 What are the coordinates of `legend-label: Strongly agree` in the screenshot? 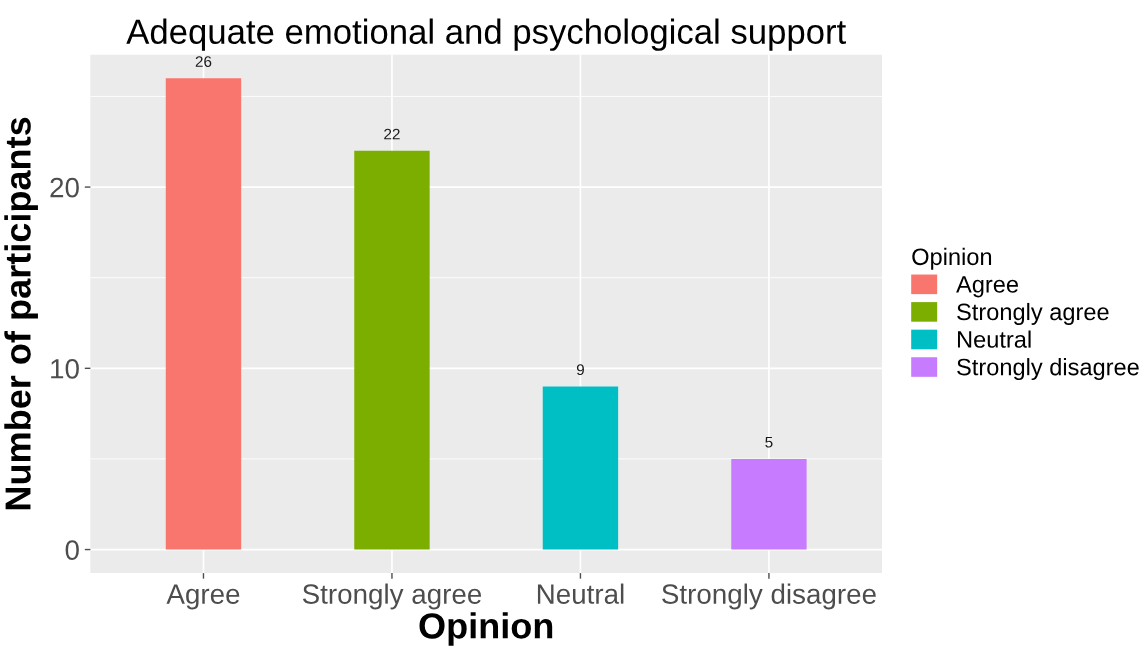 It's located at (1033, 313).